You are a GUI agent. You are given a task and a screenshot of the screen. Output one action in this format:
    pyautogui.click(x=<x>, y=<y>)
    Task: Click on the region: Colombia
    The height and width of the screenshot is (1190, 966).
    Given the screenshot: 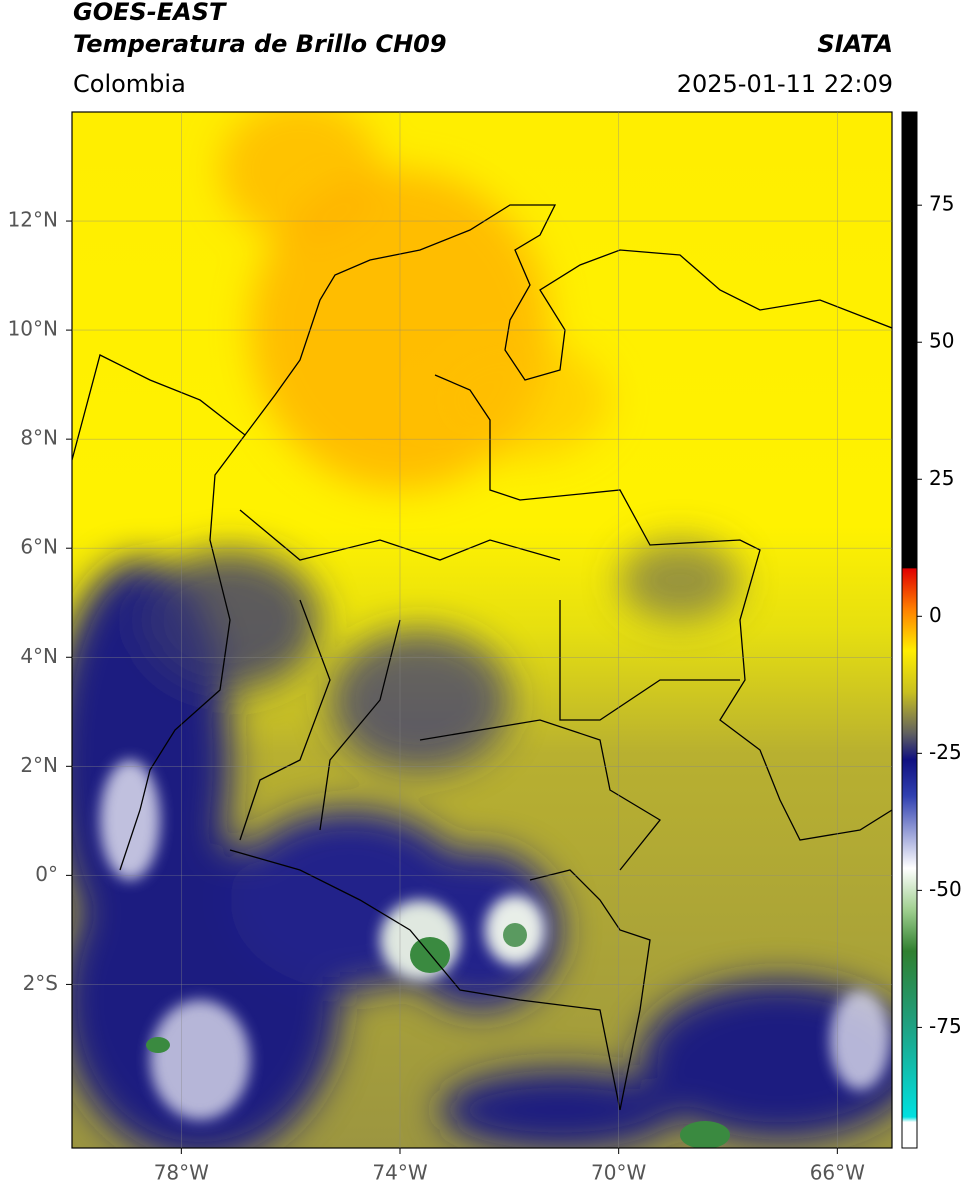 What is the action you would take?
    pyautogui.click(x=129, y=84)
    